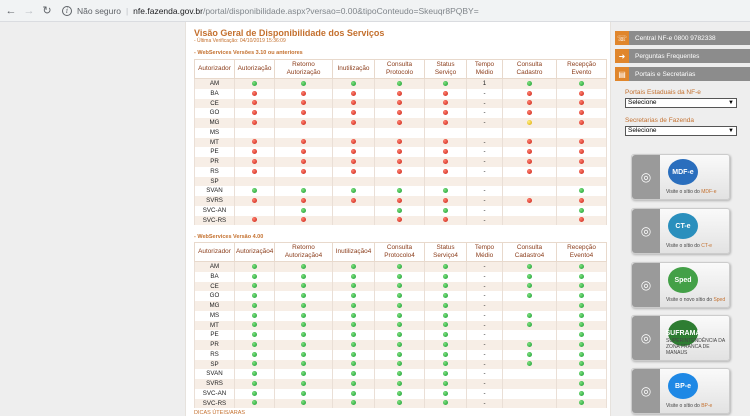  I want to click on column-header: Tempo Médio, so click(484, 69).